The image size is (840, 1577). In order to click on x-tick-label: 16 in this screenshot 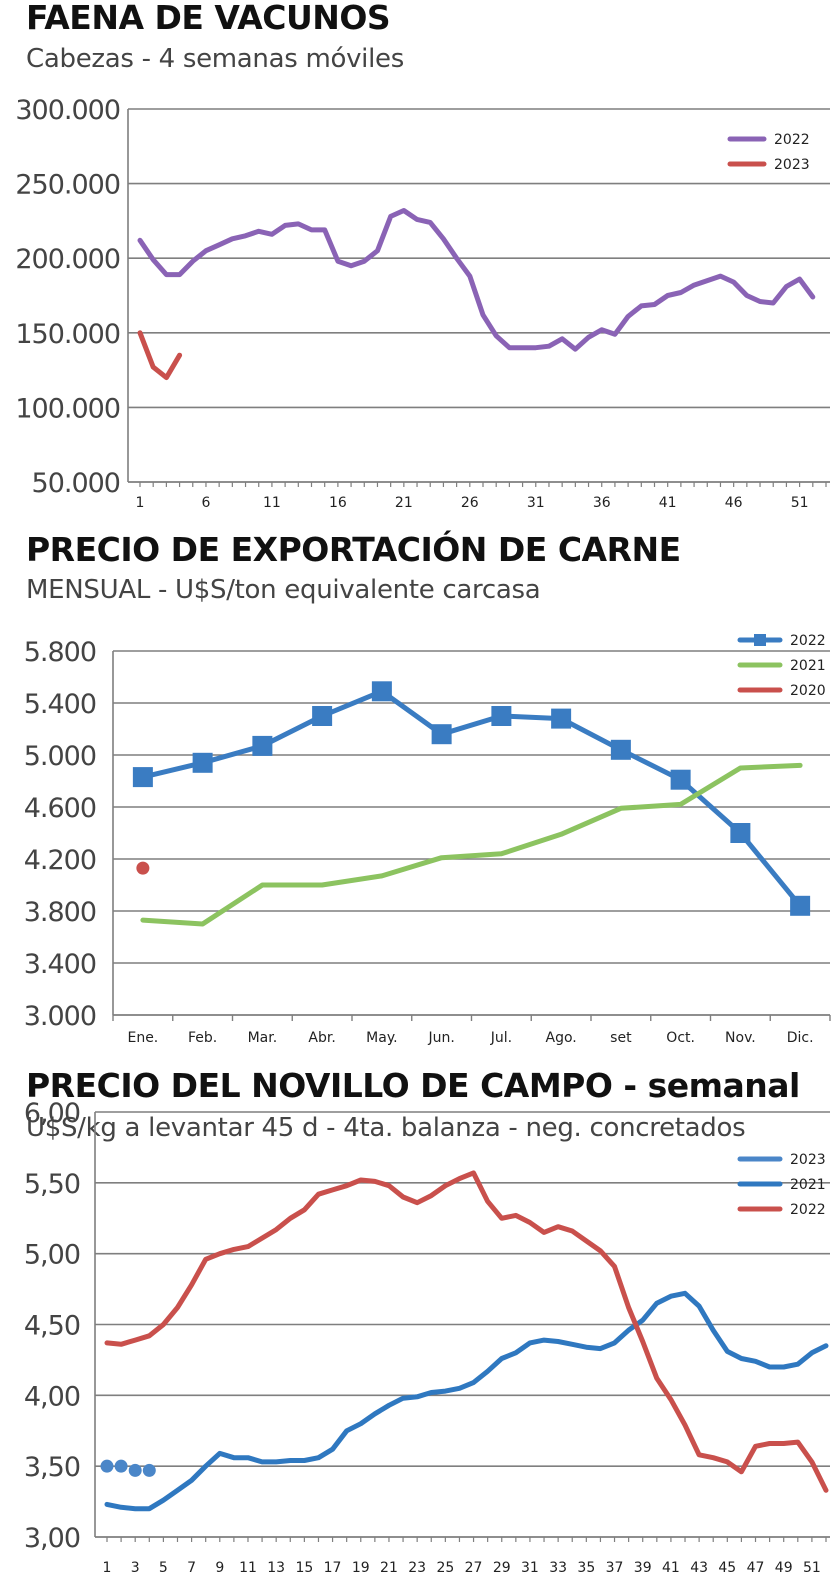, I will do `click(338, 503)`.